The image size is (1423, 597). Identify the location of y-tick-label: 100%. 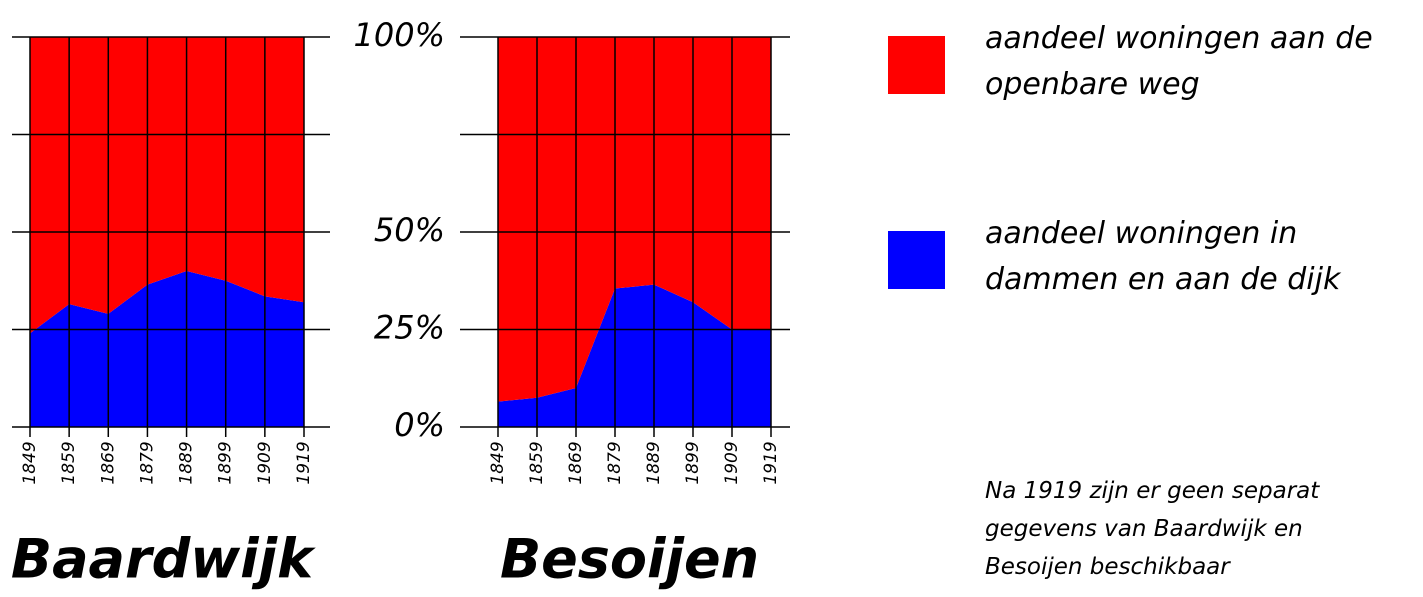
(399, 35).